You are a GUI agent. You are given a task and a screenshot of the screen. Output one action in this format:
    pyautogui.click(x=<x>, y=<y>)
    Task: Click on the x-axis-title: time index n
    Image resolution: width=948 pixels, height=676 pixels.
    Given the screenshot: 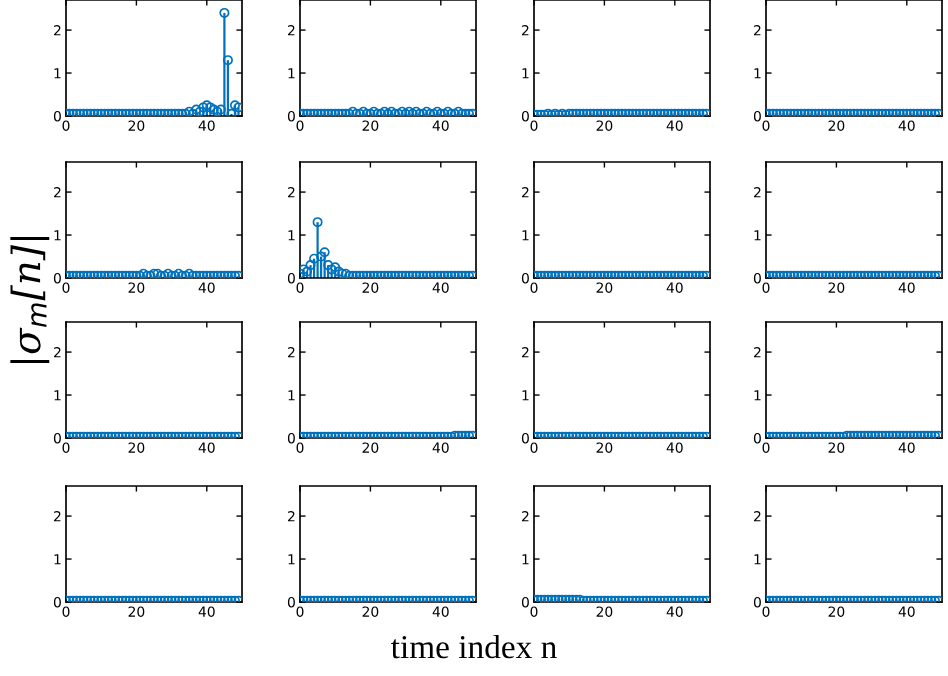 What is the action you would take?
    pyautogui.click(x=474, y=646)
    